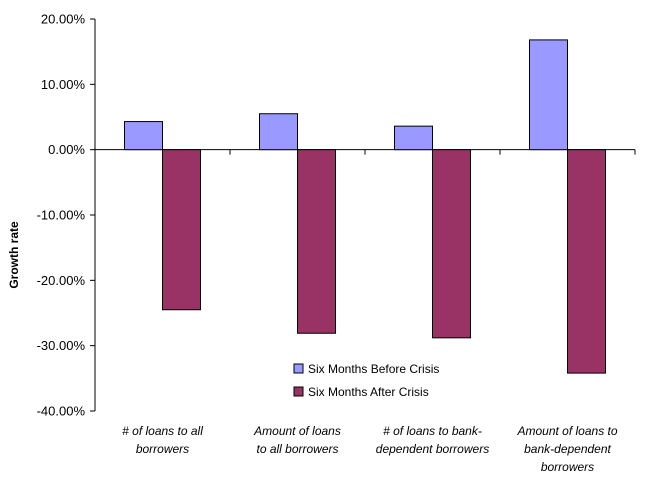 This screenshot has width=664, height=478. I want to click on y-axis-label: Growth rate, so click(14, 255).